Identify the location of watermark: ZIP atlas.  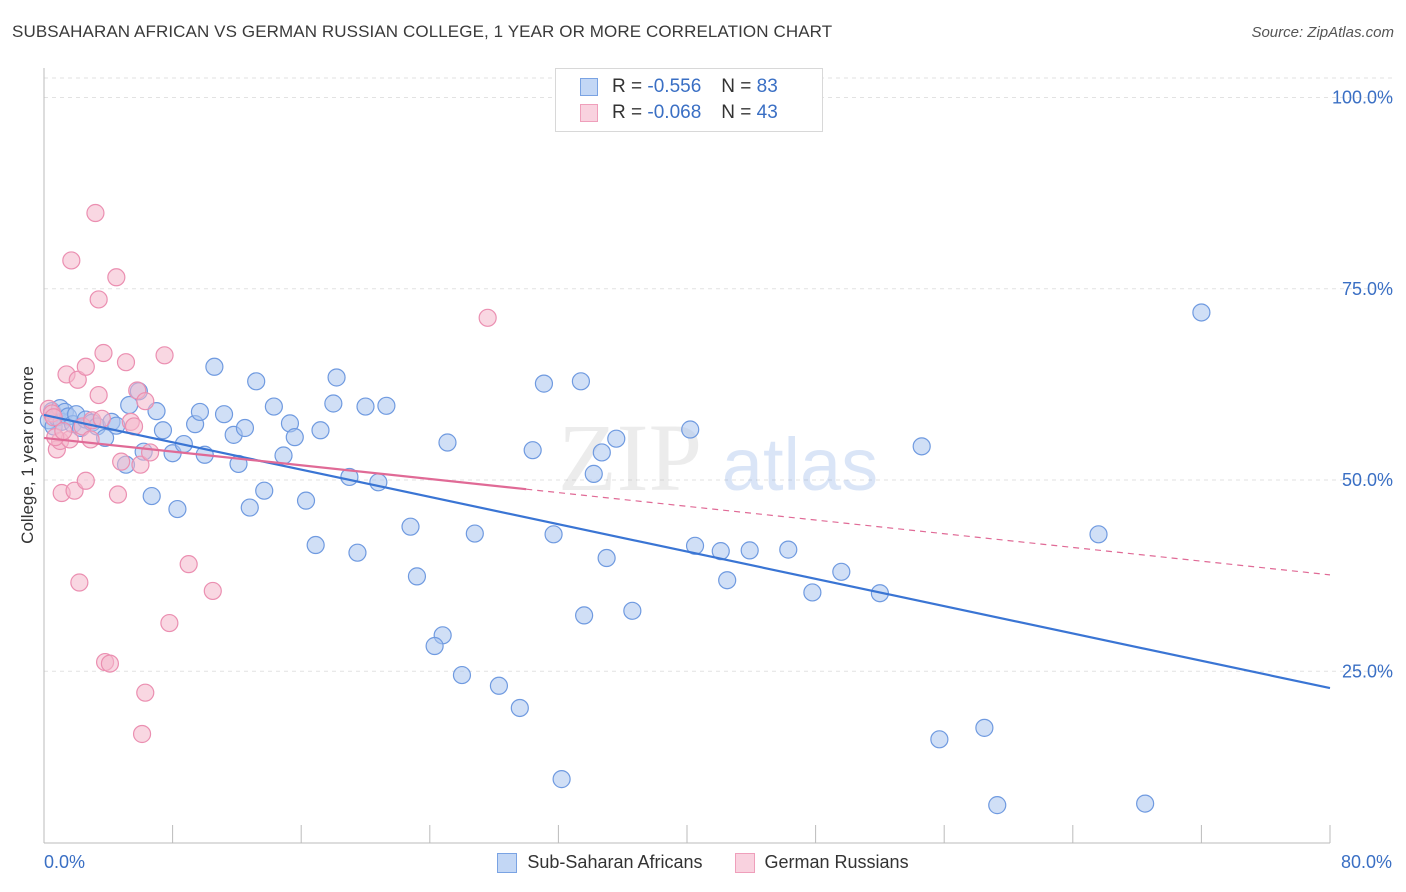
(718, 457).